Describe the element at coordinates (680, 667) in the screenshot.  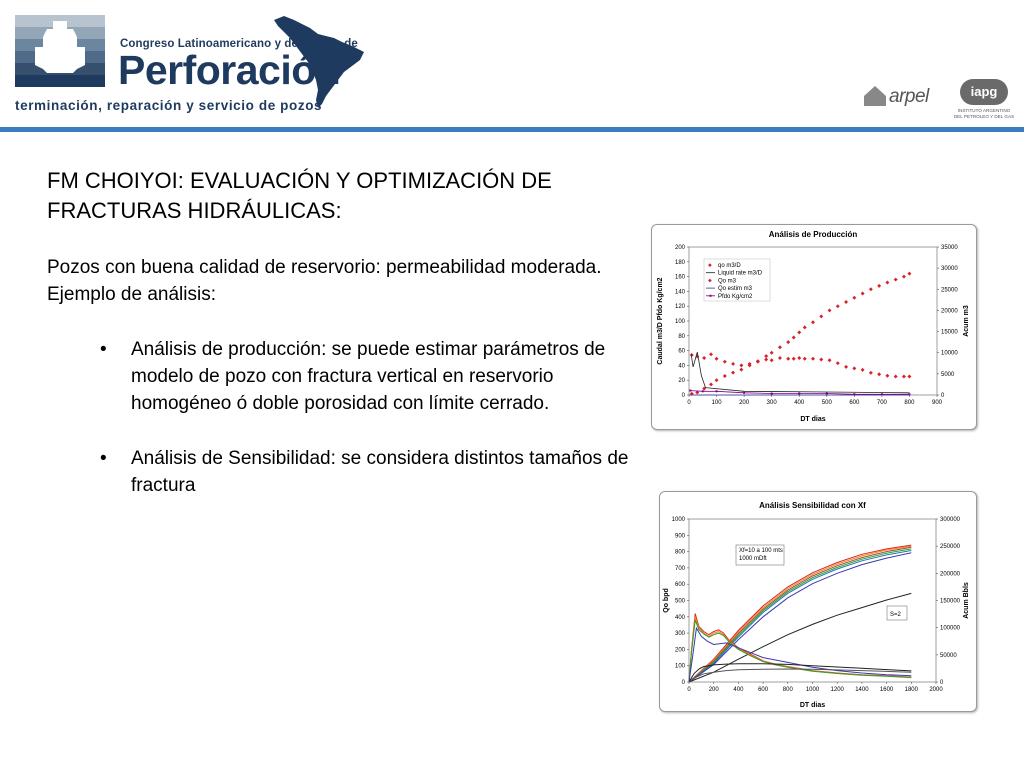
I see `y-tick-label: 100` at that location.